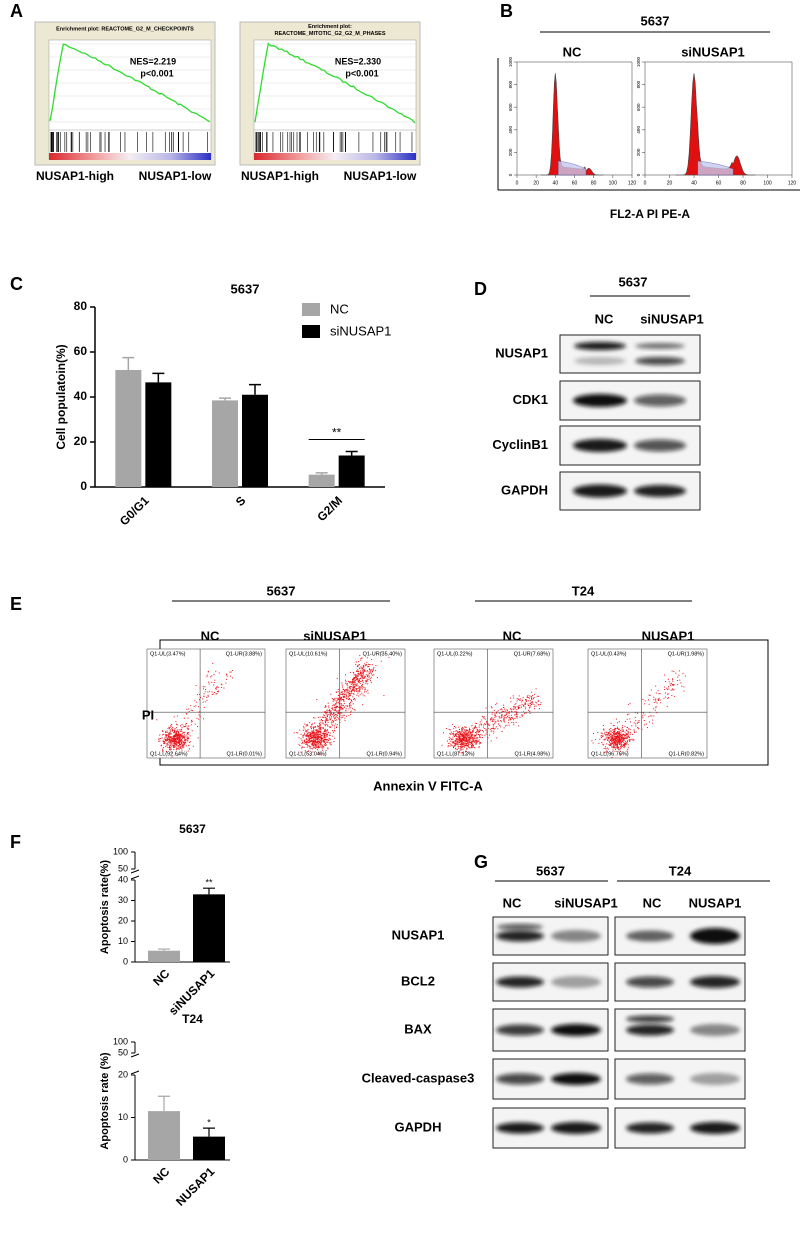 The height and width of the screenshot is (1252, 800). What do you see at coordinates (192, 1019) in the screenshot?
I see `chart-title: T24` at bounding box center [192, 1019].